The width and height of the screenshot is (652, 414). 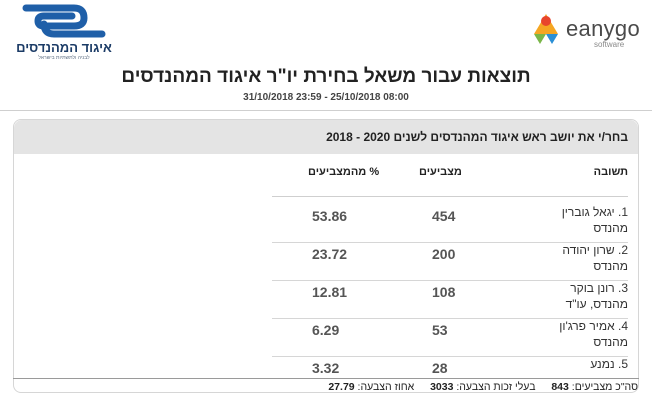 What do you see at coordinates (341, 387) in the screenshot?
I see `turnout-value: 27.79` at bounding box center [341, 387].